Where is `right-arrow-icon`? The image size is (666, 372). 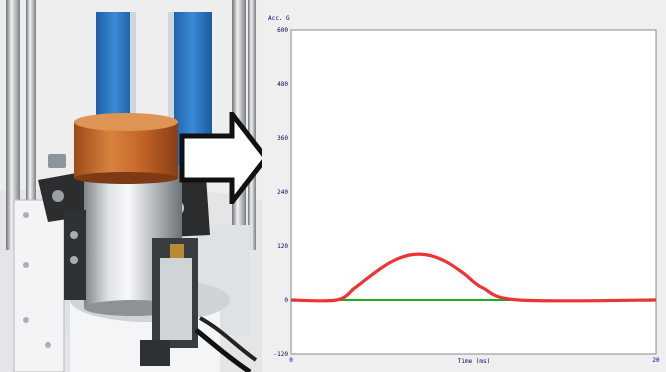
right-arrow-icon is located at coordinates (224, 158).